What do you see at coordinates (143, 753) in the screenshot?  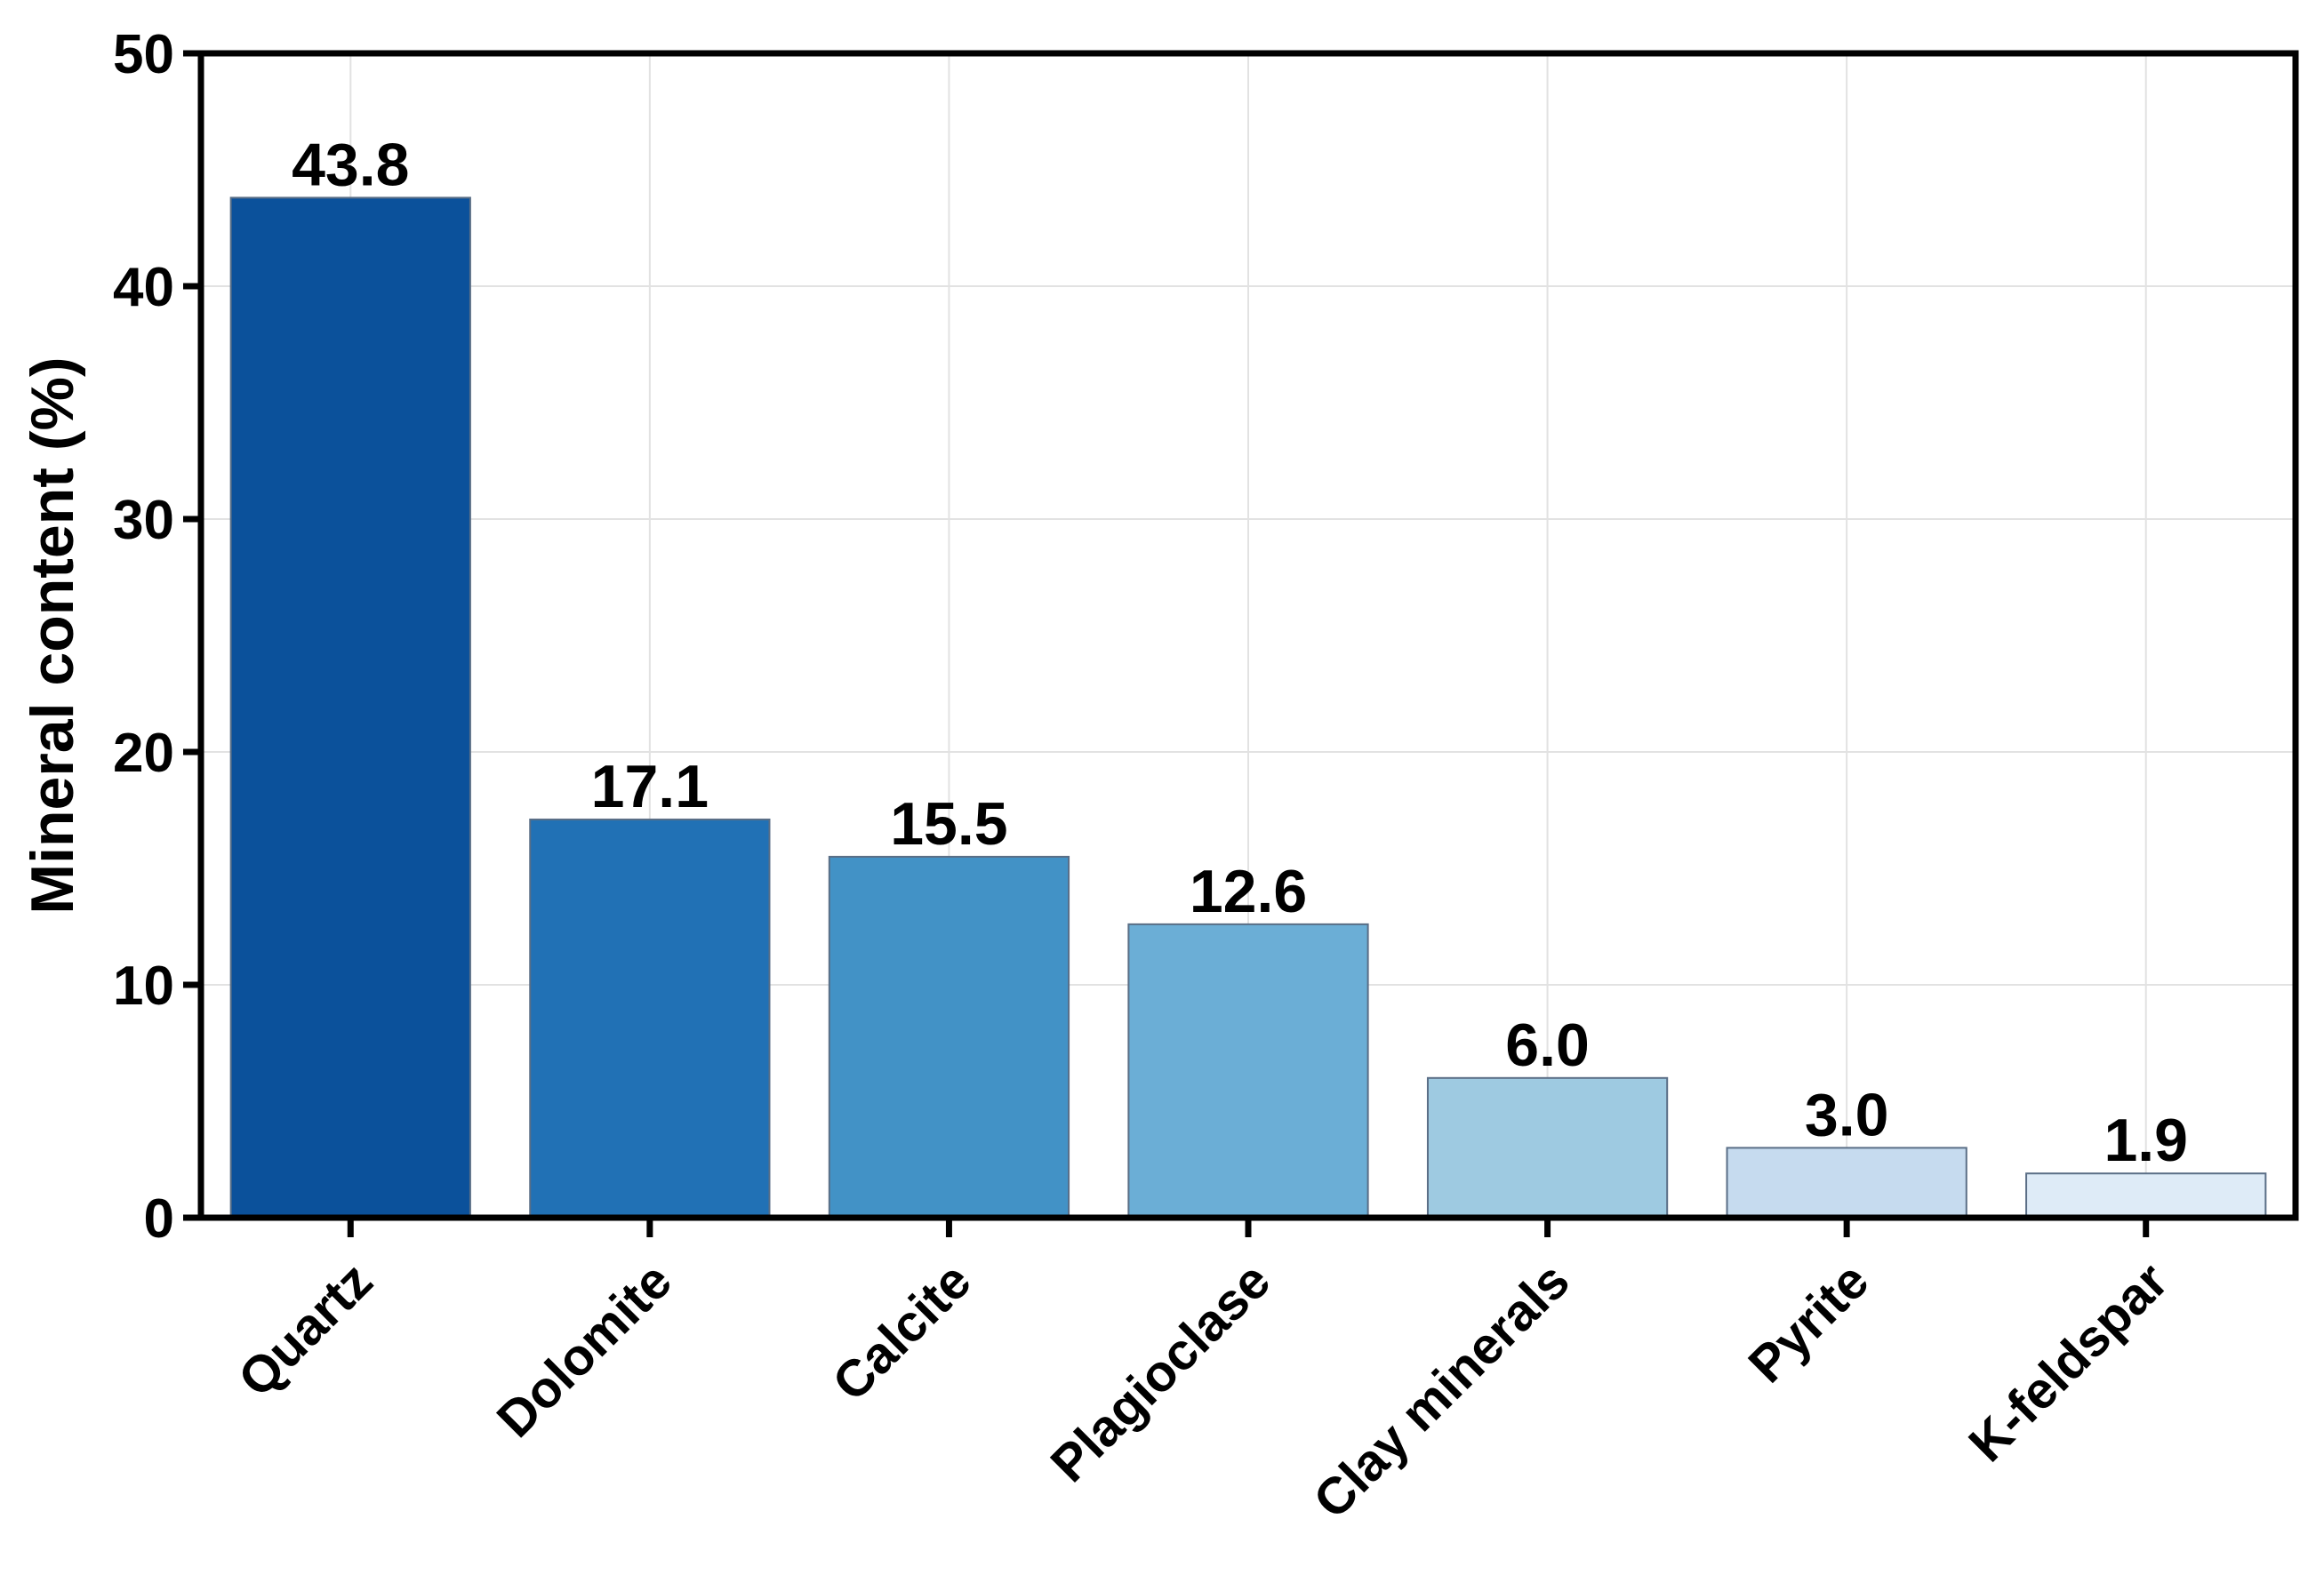 I see `y-tick-label: 20` at bounding box center [143, 753].